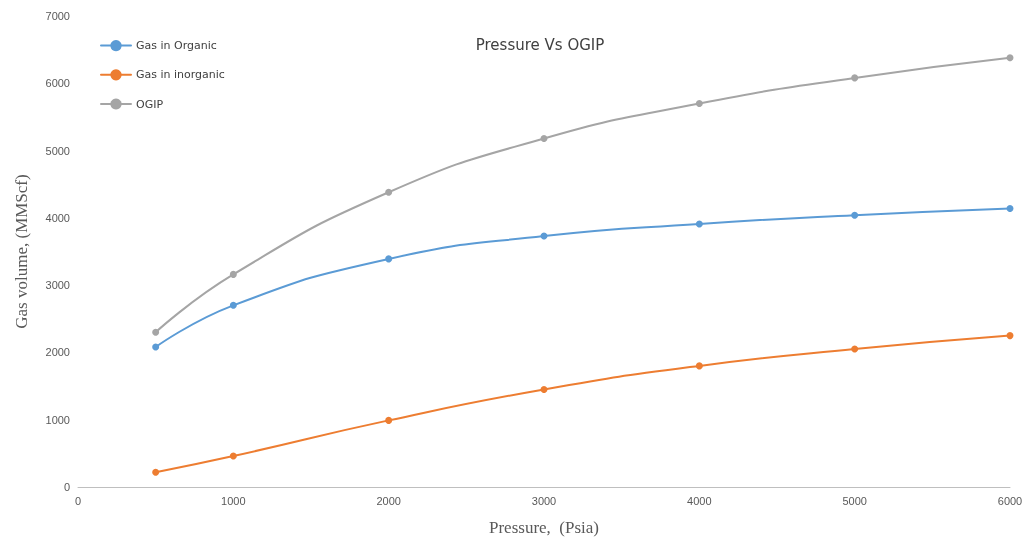 The image size is (1029, 547). I want to click on y-tick-label: 2000, so click(57, 352).